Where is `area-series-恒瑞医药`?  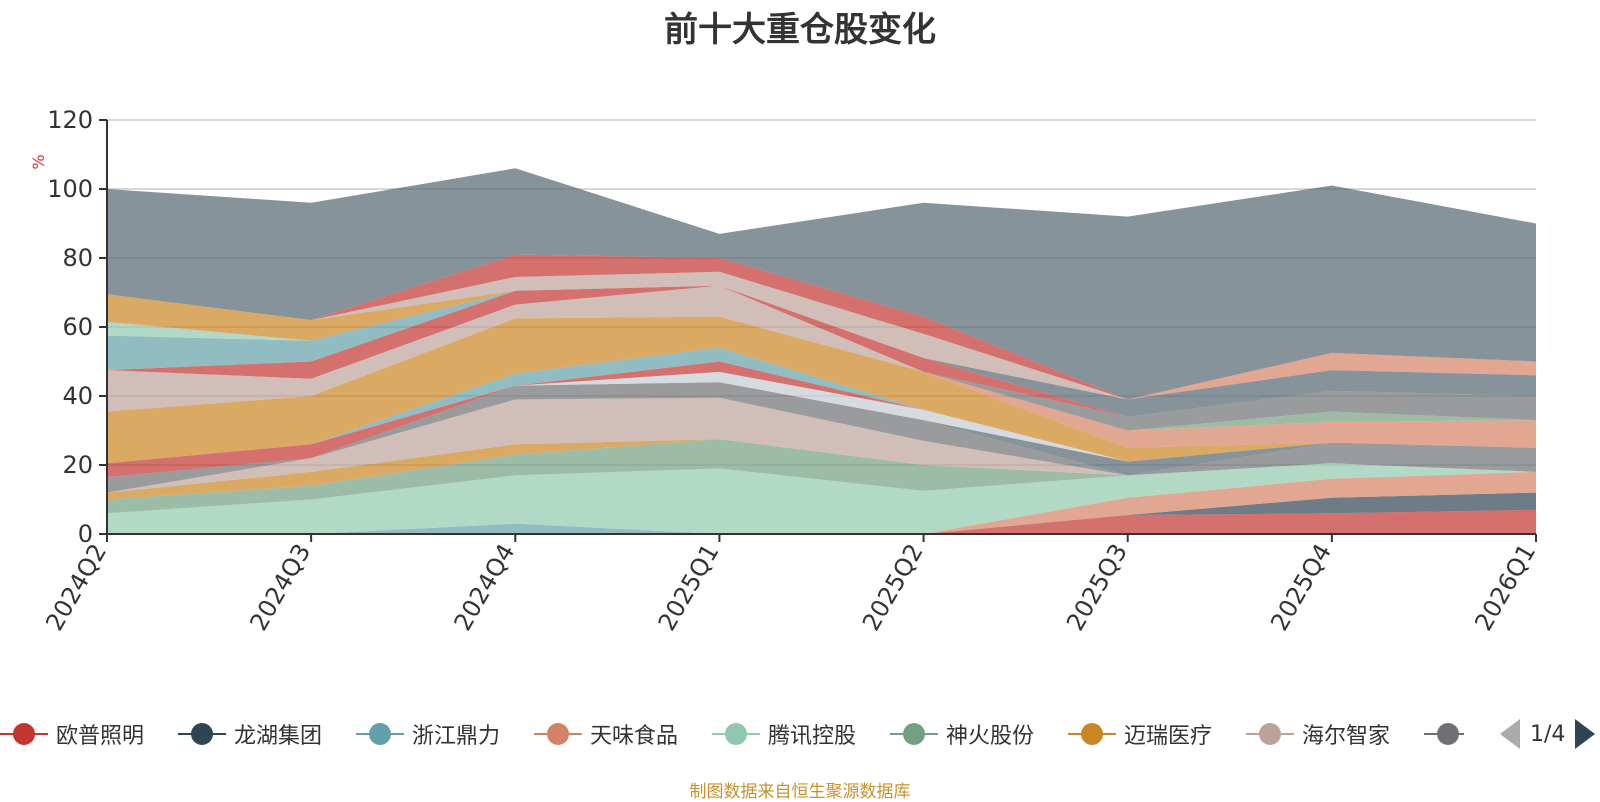 area-series-恒瑞医药 is located at coordinates (821, 351).